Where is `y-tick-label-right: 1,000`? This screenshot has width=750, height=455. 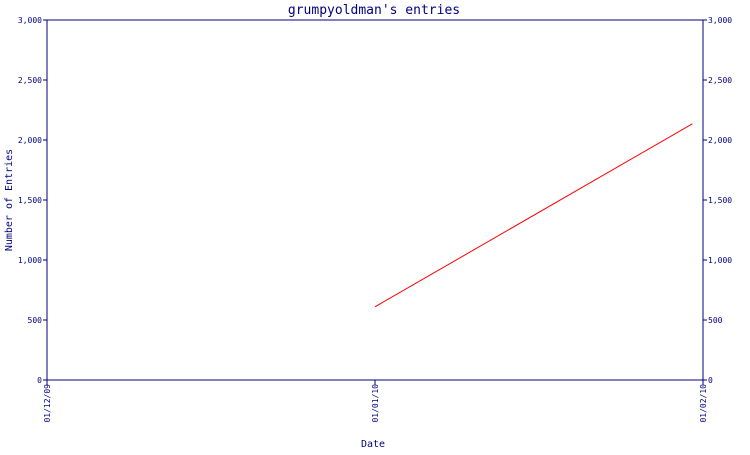
y-tick-label-right: 1,000 is located at coordinates (720, 260).